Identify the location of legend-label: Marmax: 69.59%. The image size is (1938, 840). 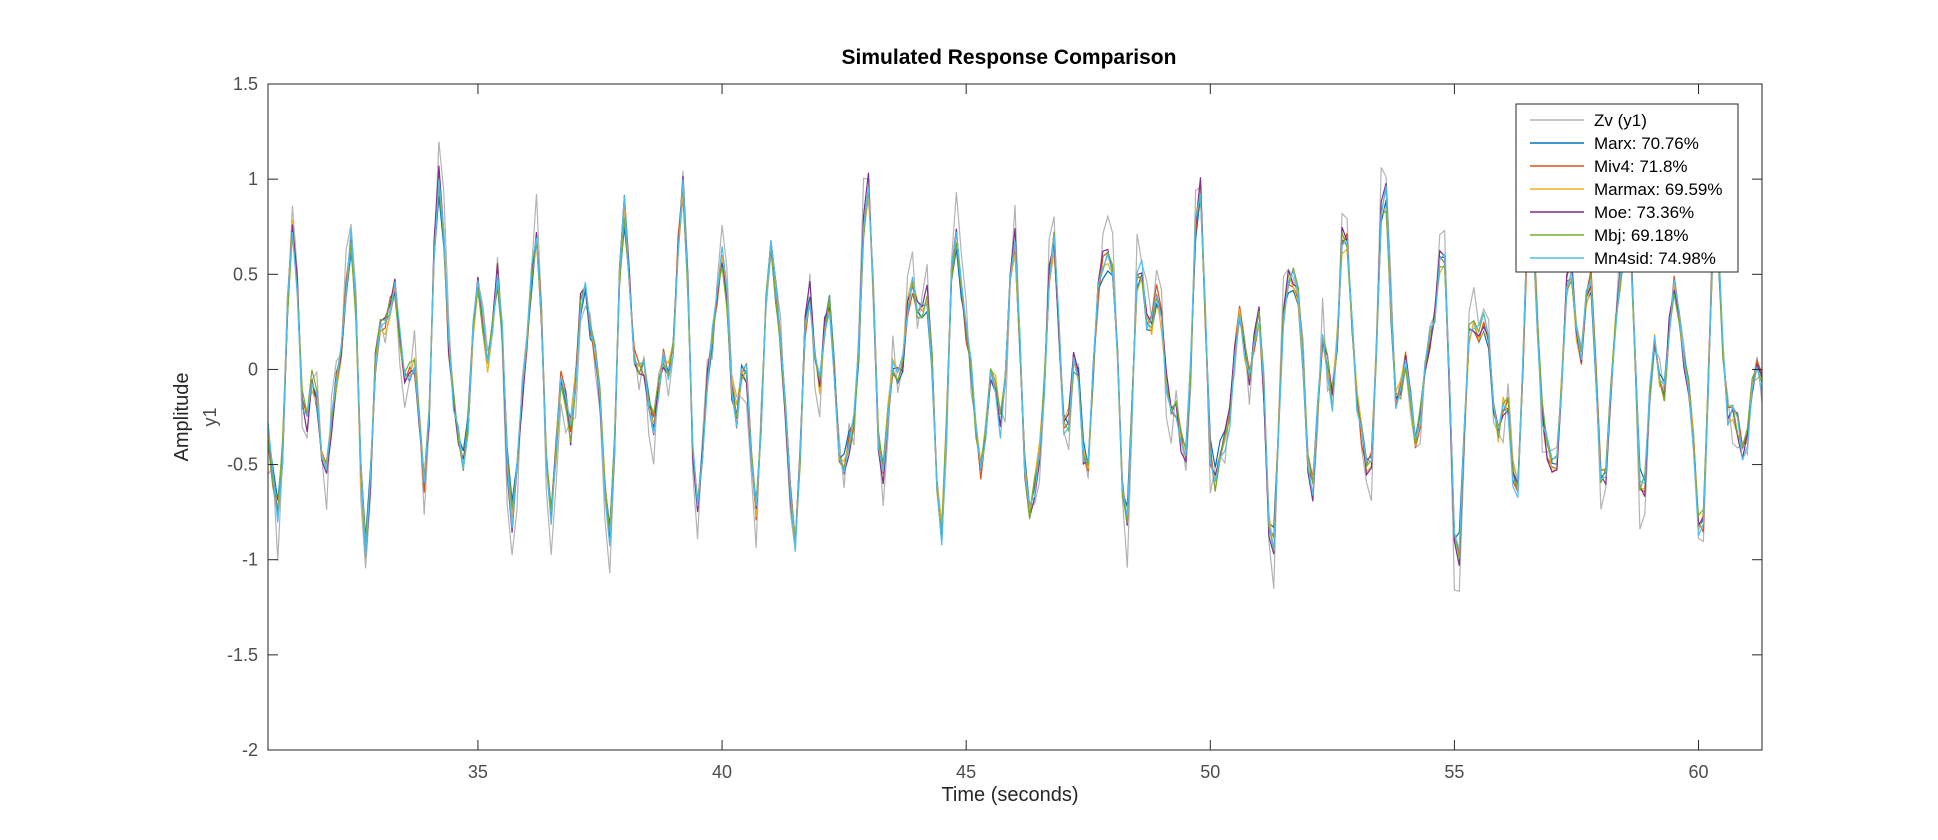
(1658, 189).